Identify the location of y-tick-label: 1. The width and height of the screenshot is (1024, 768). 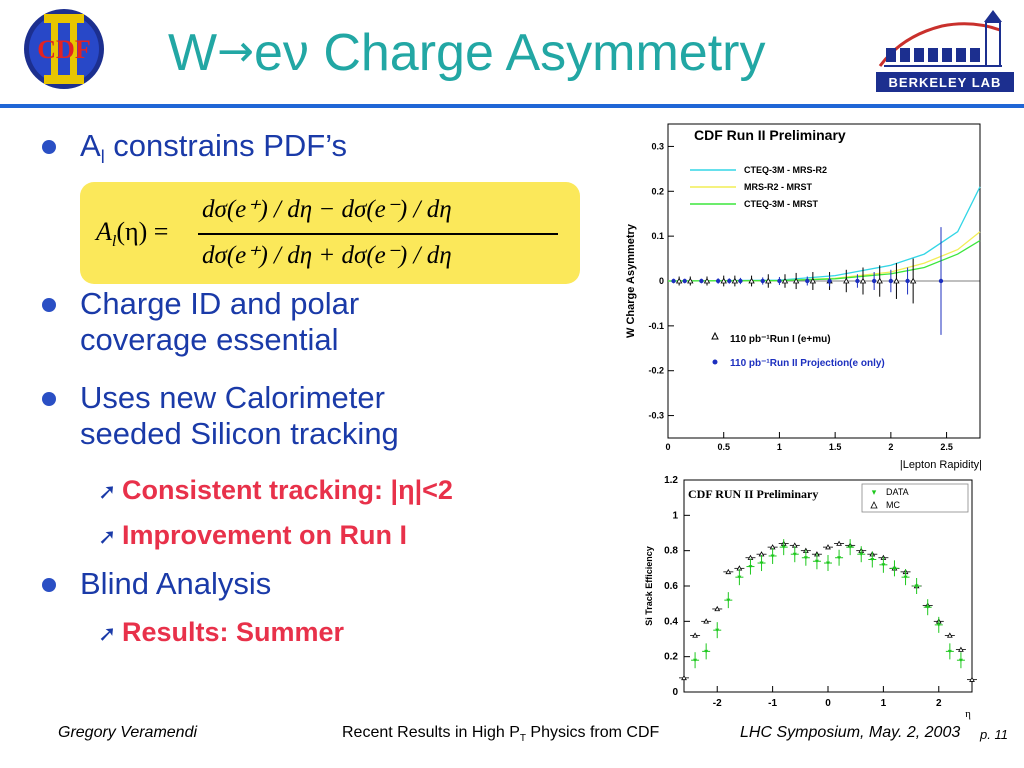
(675, 515).